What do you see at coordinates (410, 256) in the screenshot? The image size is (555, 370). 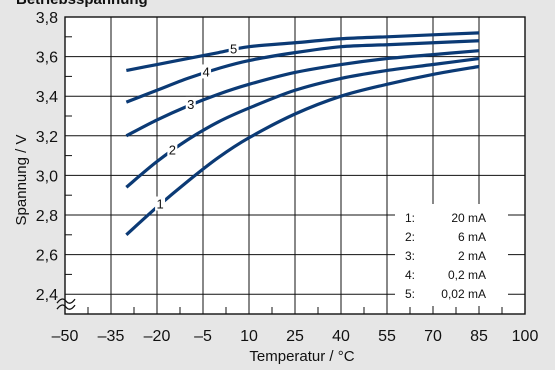 I see `legend-key: 3:` at bounding box center [410, 256].